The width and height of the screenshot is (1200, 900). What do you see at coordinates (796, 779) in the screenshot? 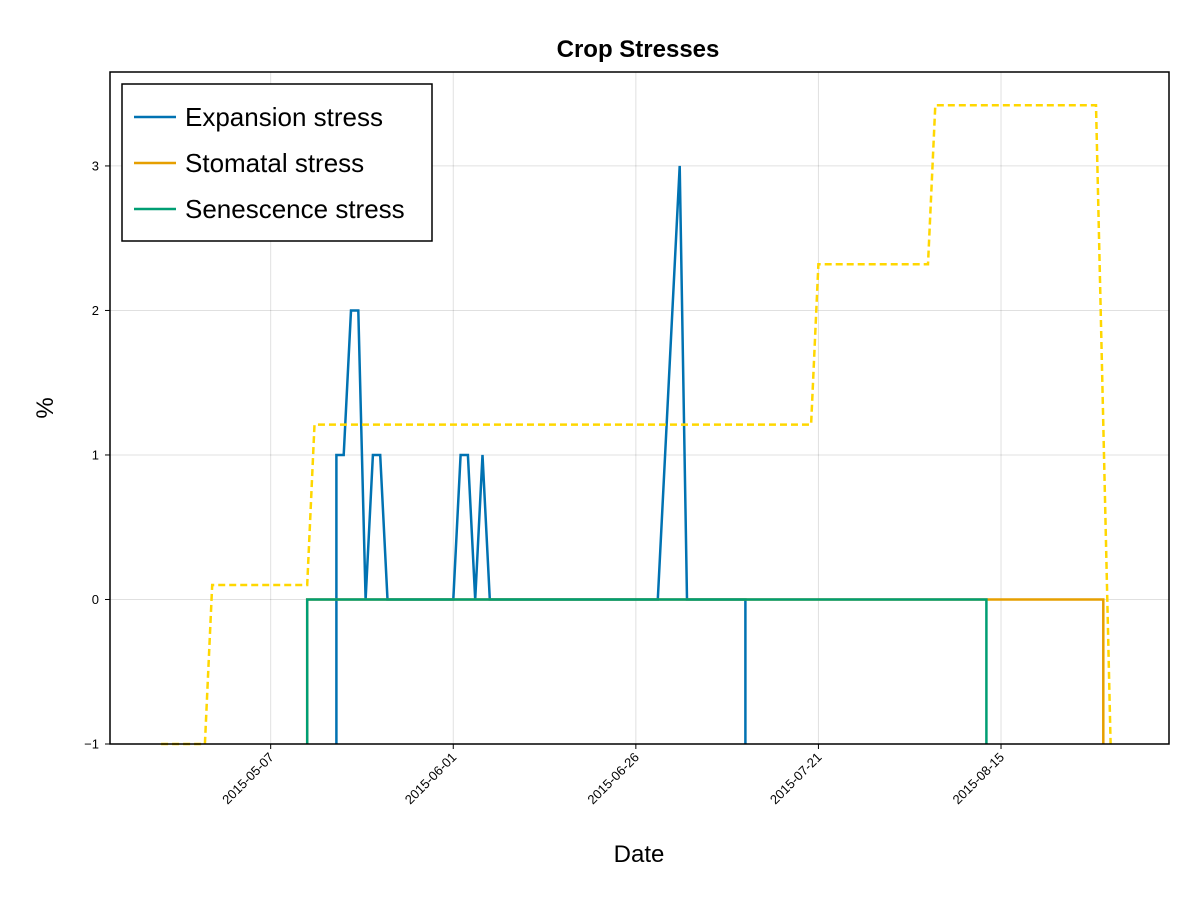
I see `x-tick-label: 2015-07-21` at bounding box center [796, 779].